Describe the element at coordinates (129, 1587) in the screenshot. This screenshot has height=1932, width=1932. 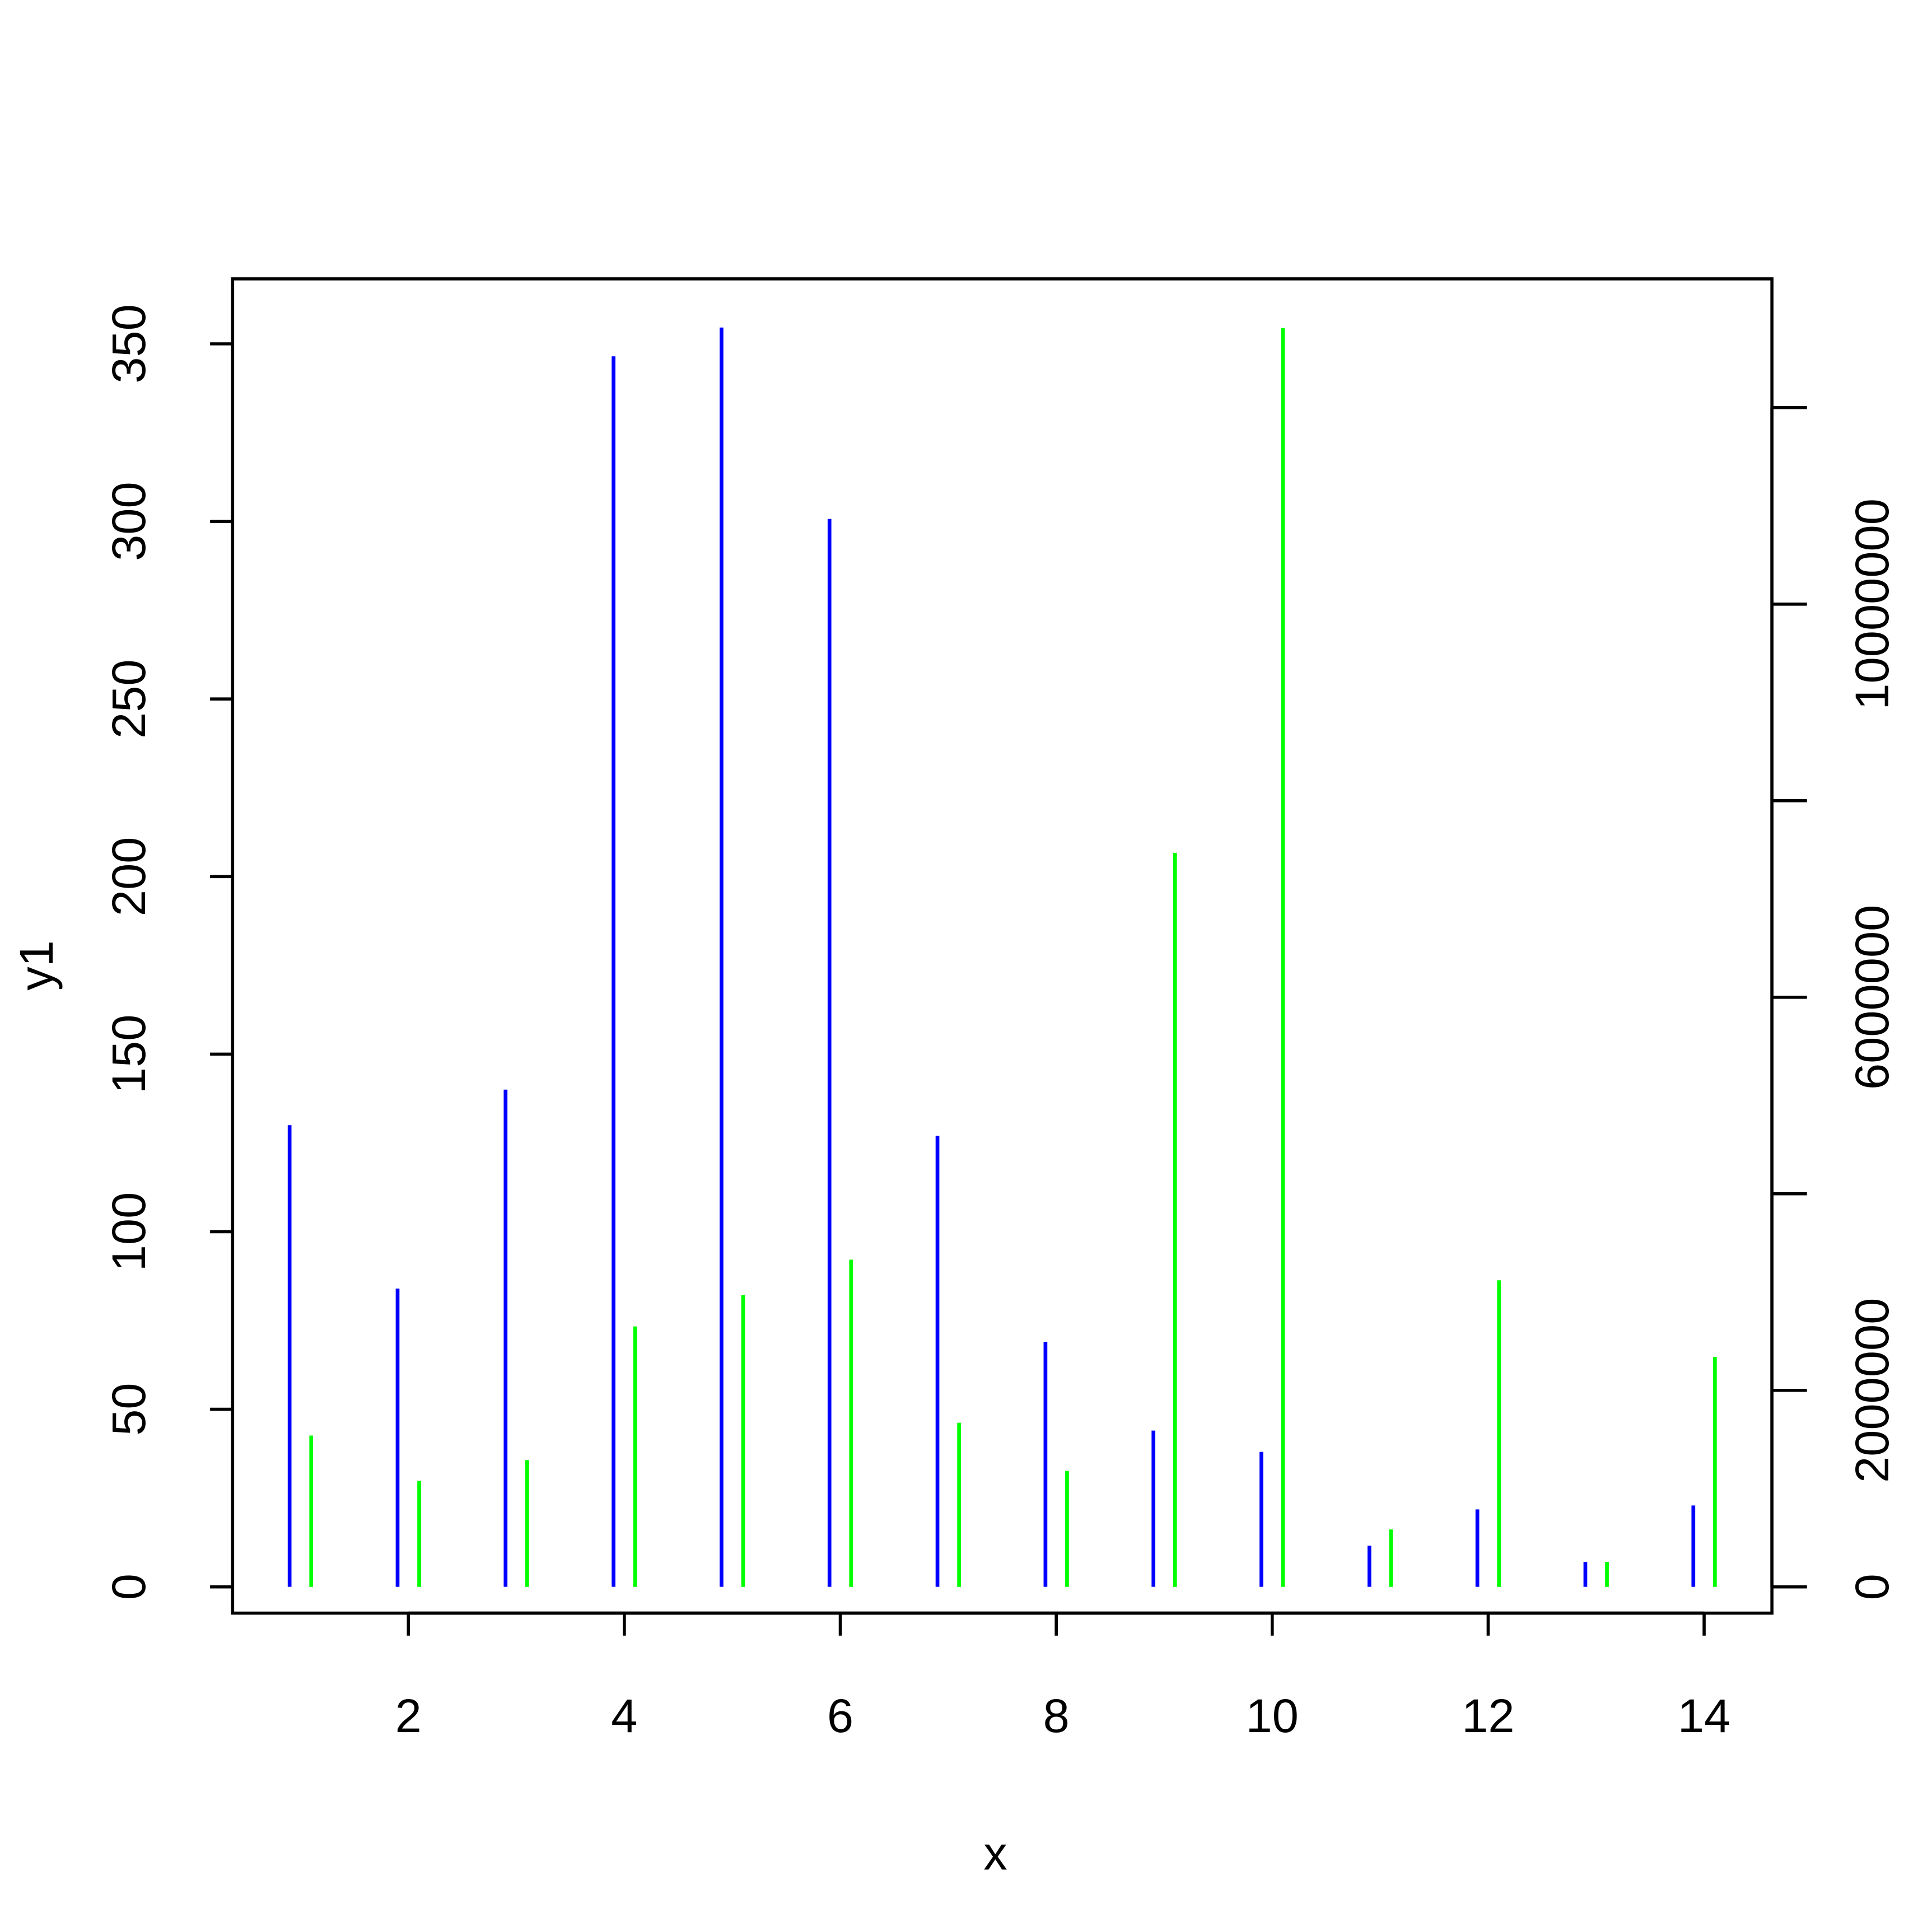
I see `y-tick-label: 0` at that location.